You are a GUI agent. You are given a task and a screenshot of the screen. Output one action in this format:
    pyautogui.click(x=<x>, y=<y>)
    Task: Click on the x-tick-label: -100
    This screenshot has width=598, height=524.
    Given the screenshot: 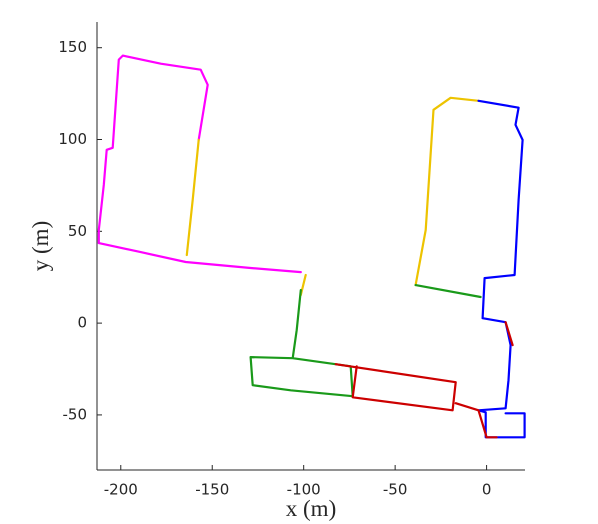 What is the action you would take?
    pyautogui.click(x=304, y=490)
    